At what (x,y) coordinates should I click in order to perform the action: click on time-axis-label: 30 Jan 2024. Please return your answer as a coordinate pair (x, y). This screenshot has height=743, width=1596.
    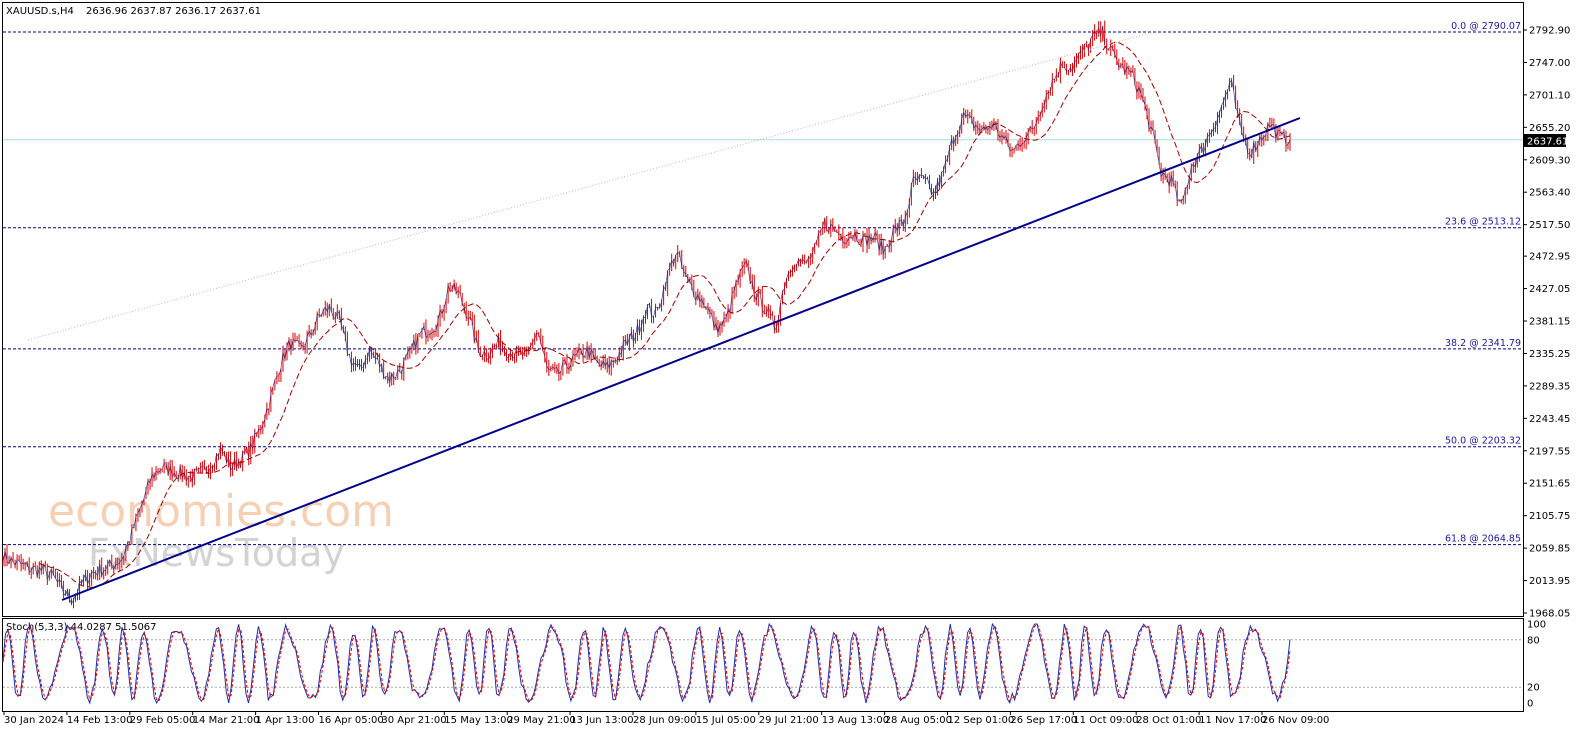
    Looking at the image, I should click on (34, 720).